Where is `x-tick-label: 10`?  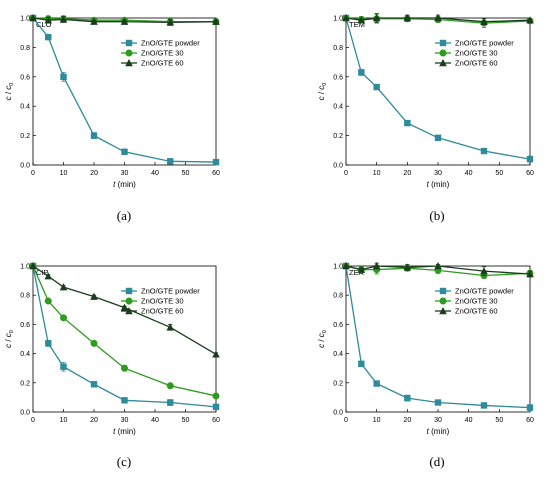 x-tick-label: 10 is located at coordinates (64, 420).